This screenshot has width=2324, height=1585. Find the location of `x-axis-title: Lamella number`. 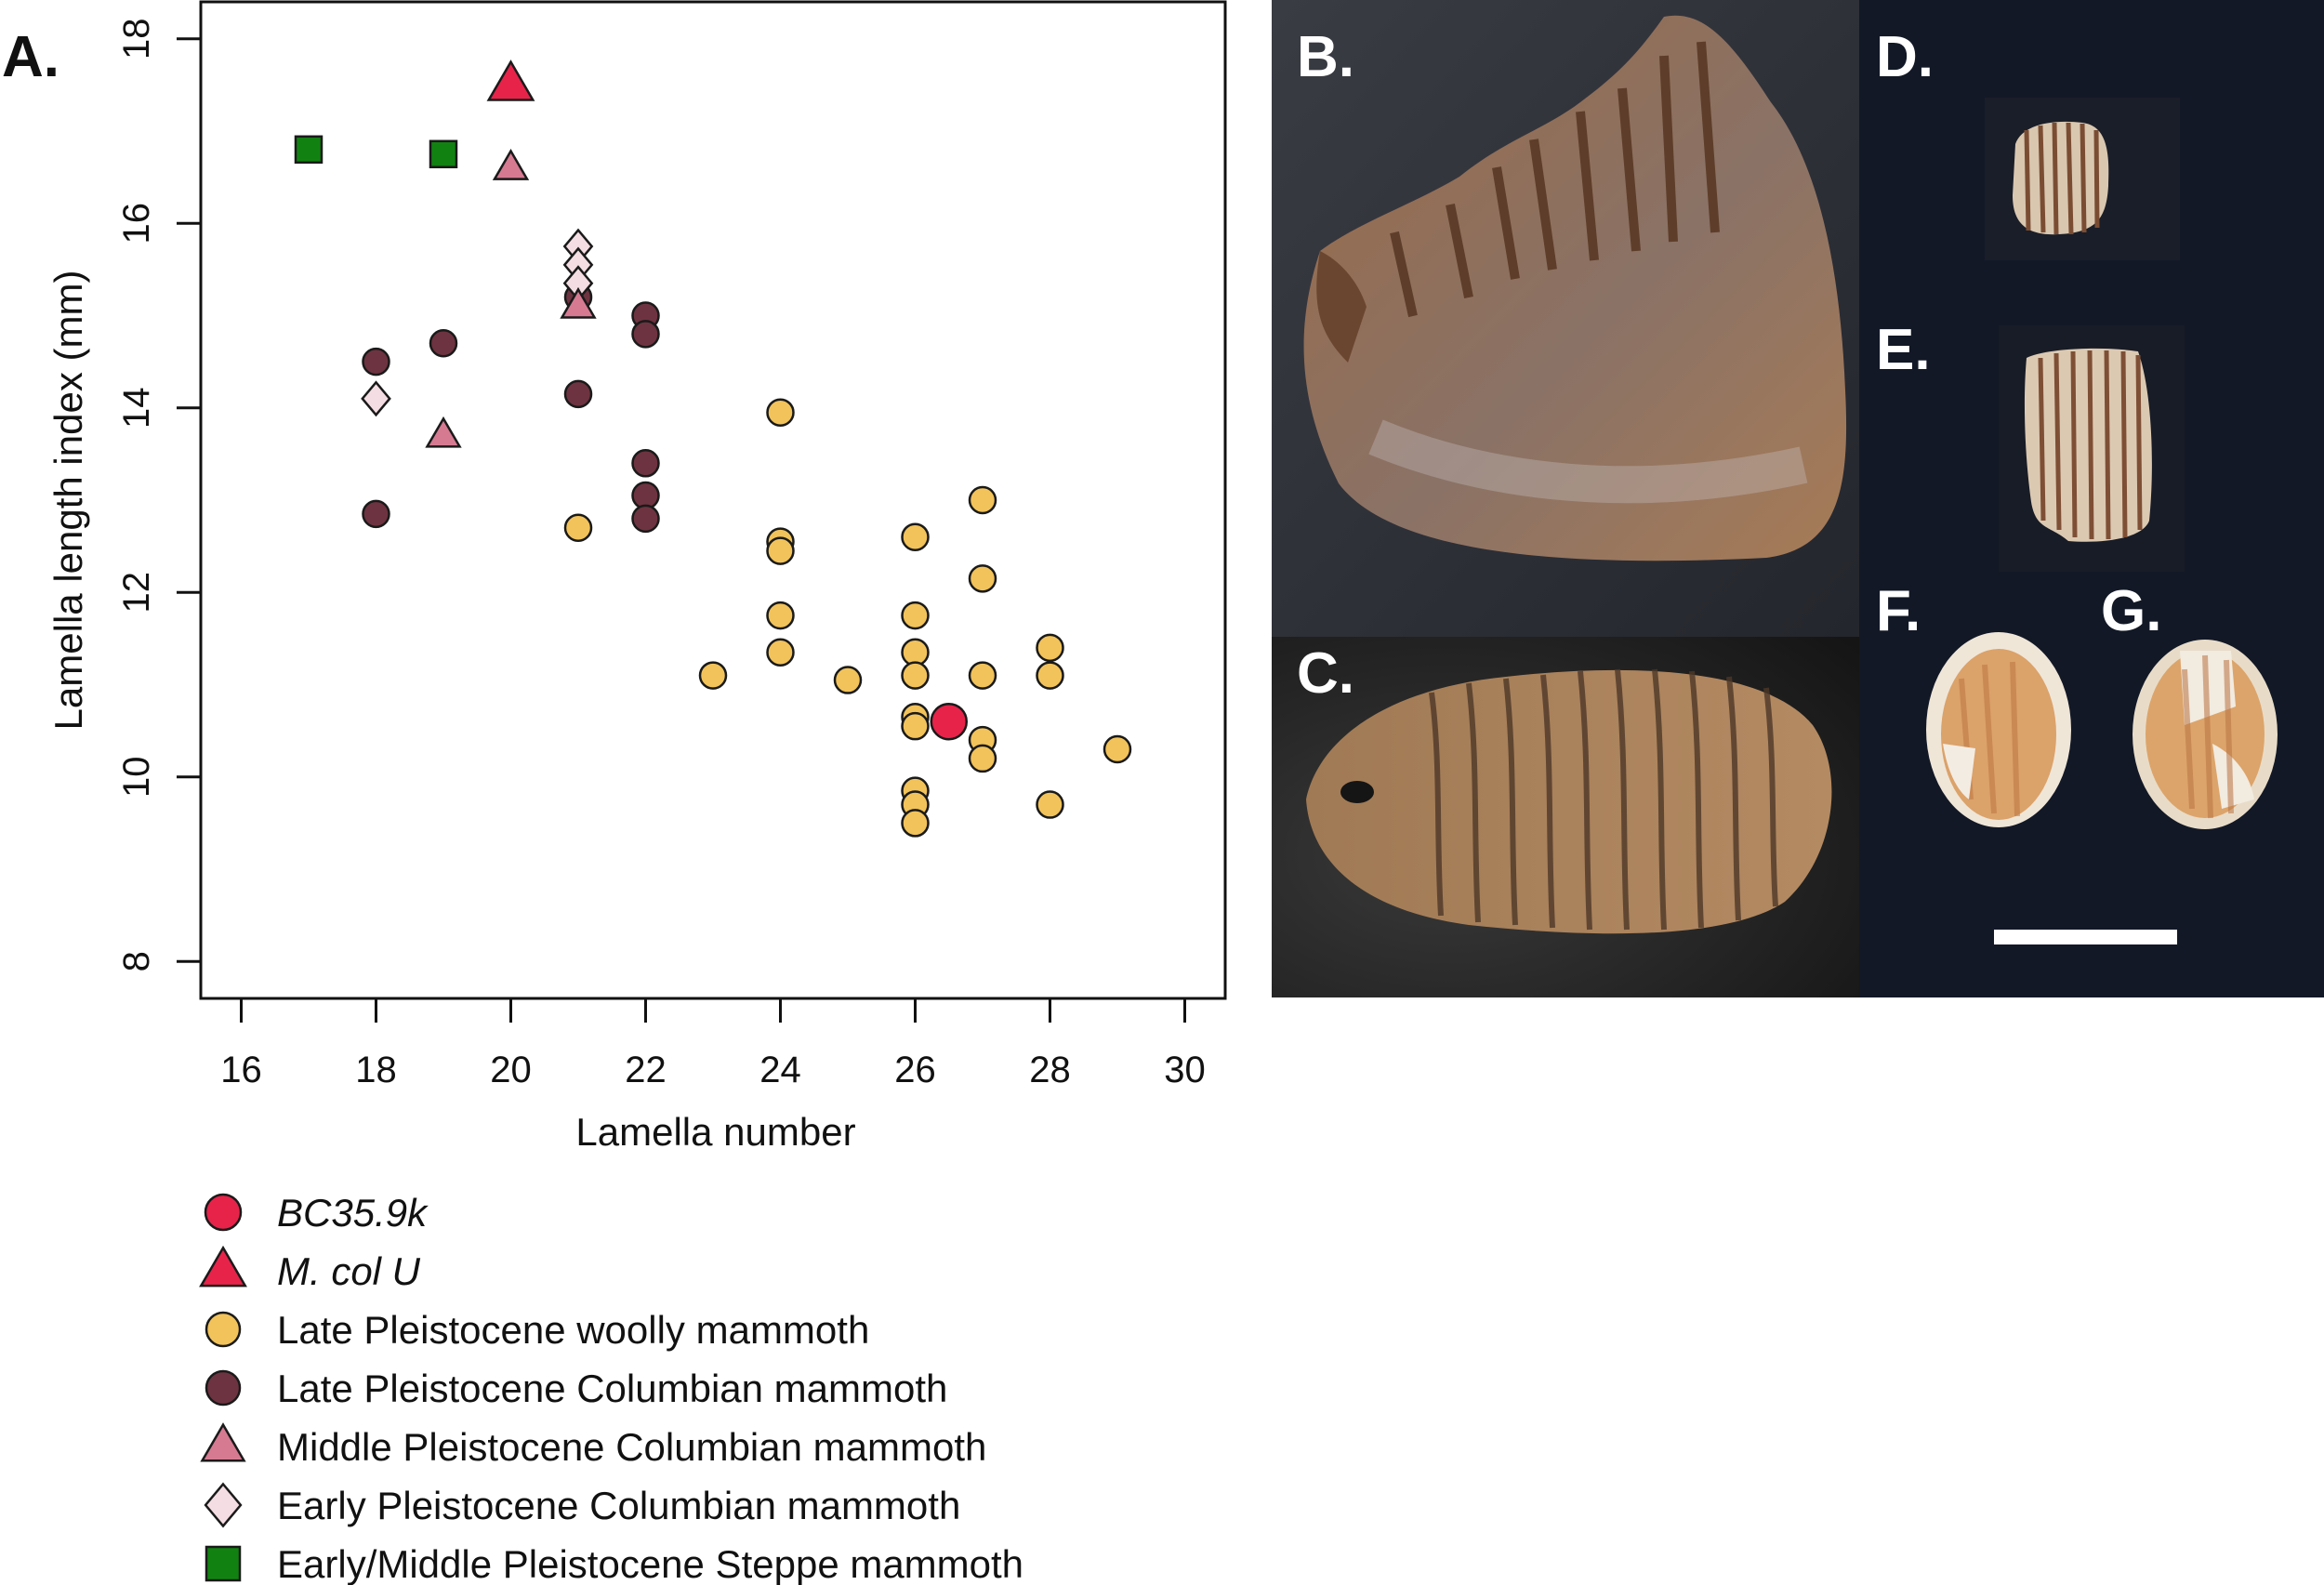

x-axis-title: Lamella number is located at coordinates (715, 1132).